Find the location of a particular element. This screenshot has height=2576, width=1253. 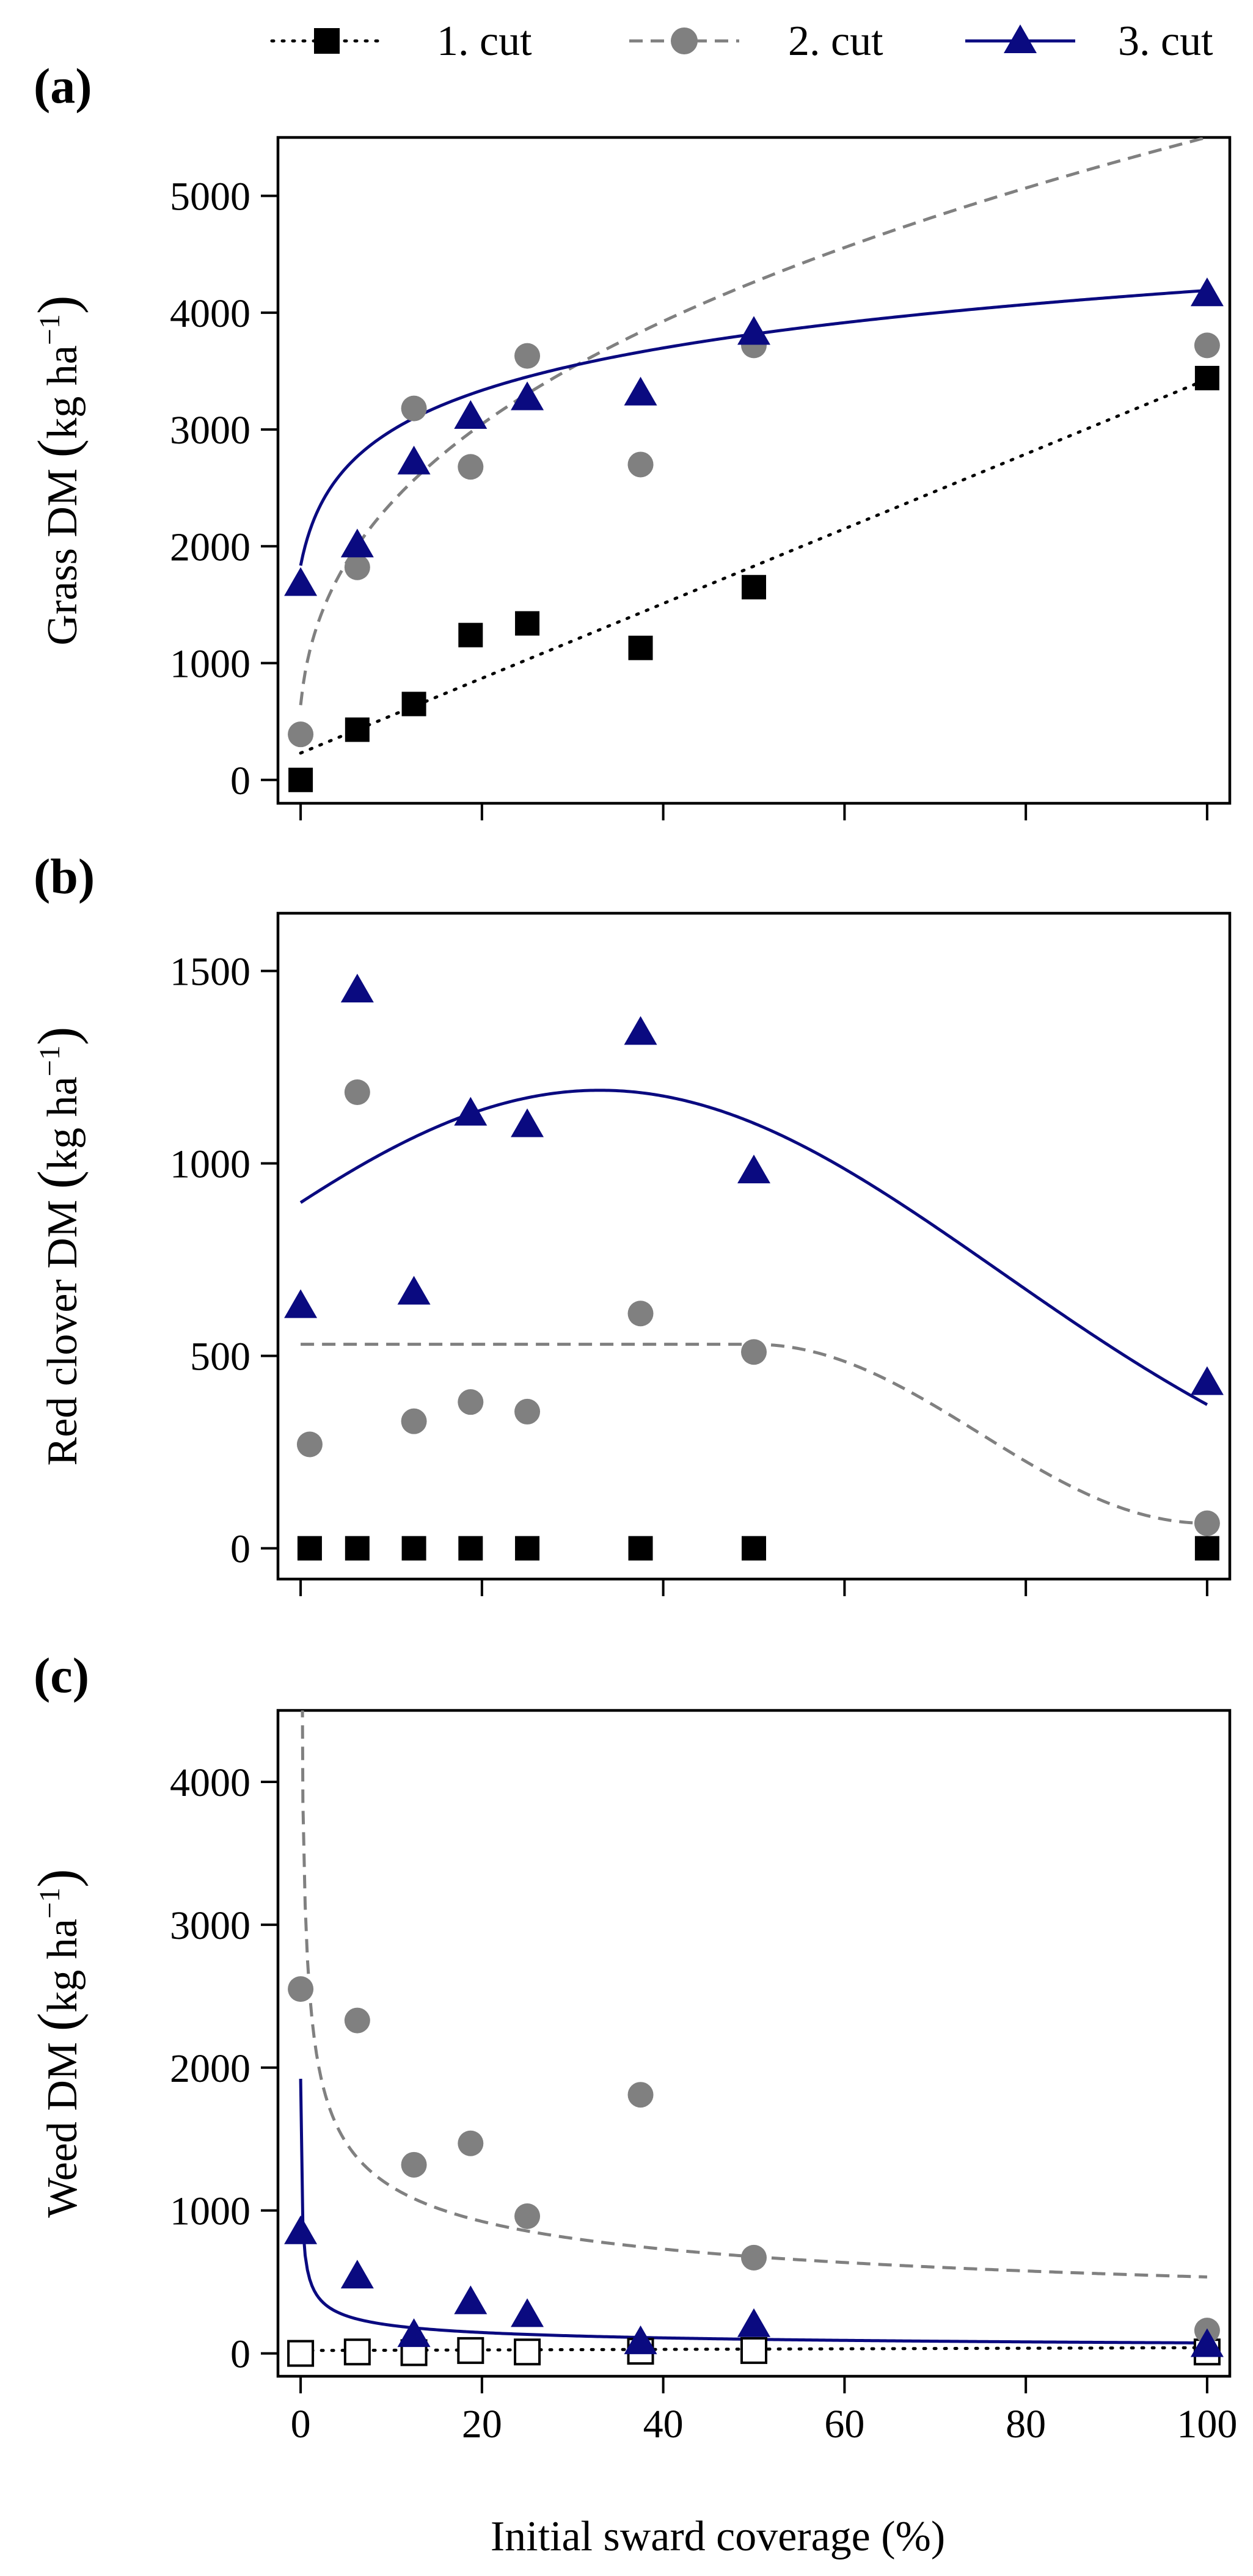

series-2-cut-b is located at coordinates (758, 1307).